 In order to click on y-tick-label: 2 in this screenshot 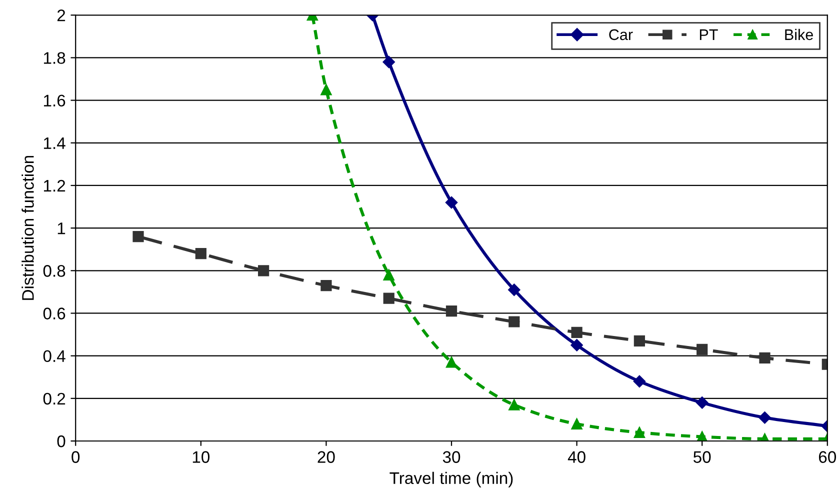, I will do `click(61, 16)`.